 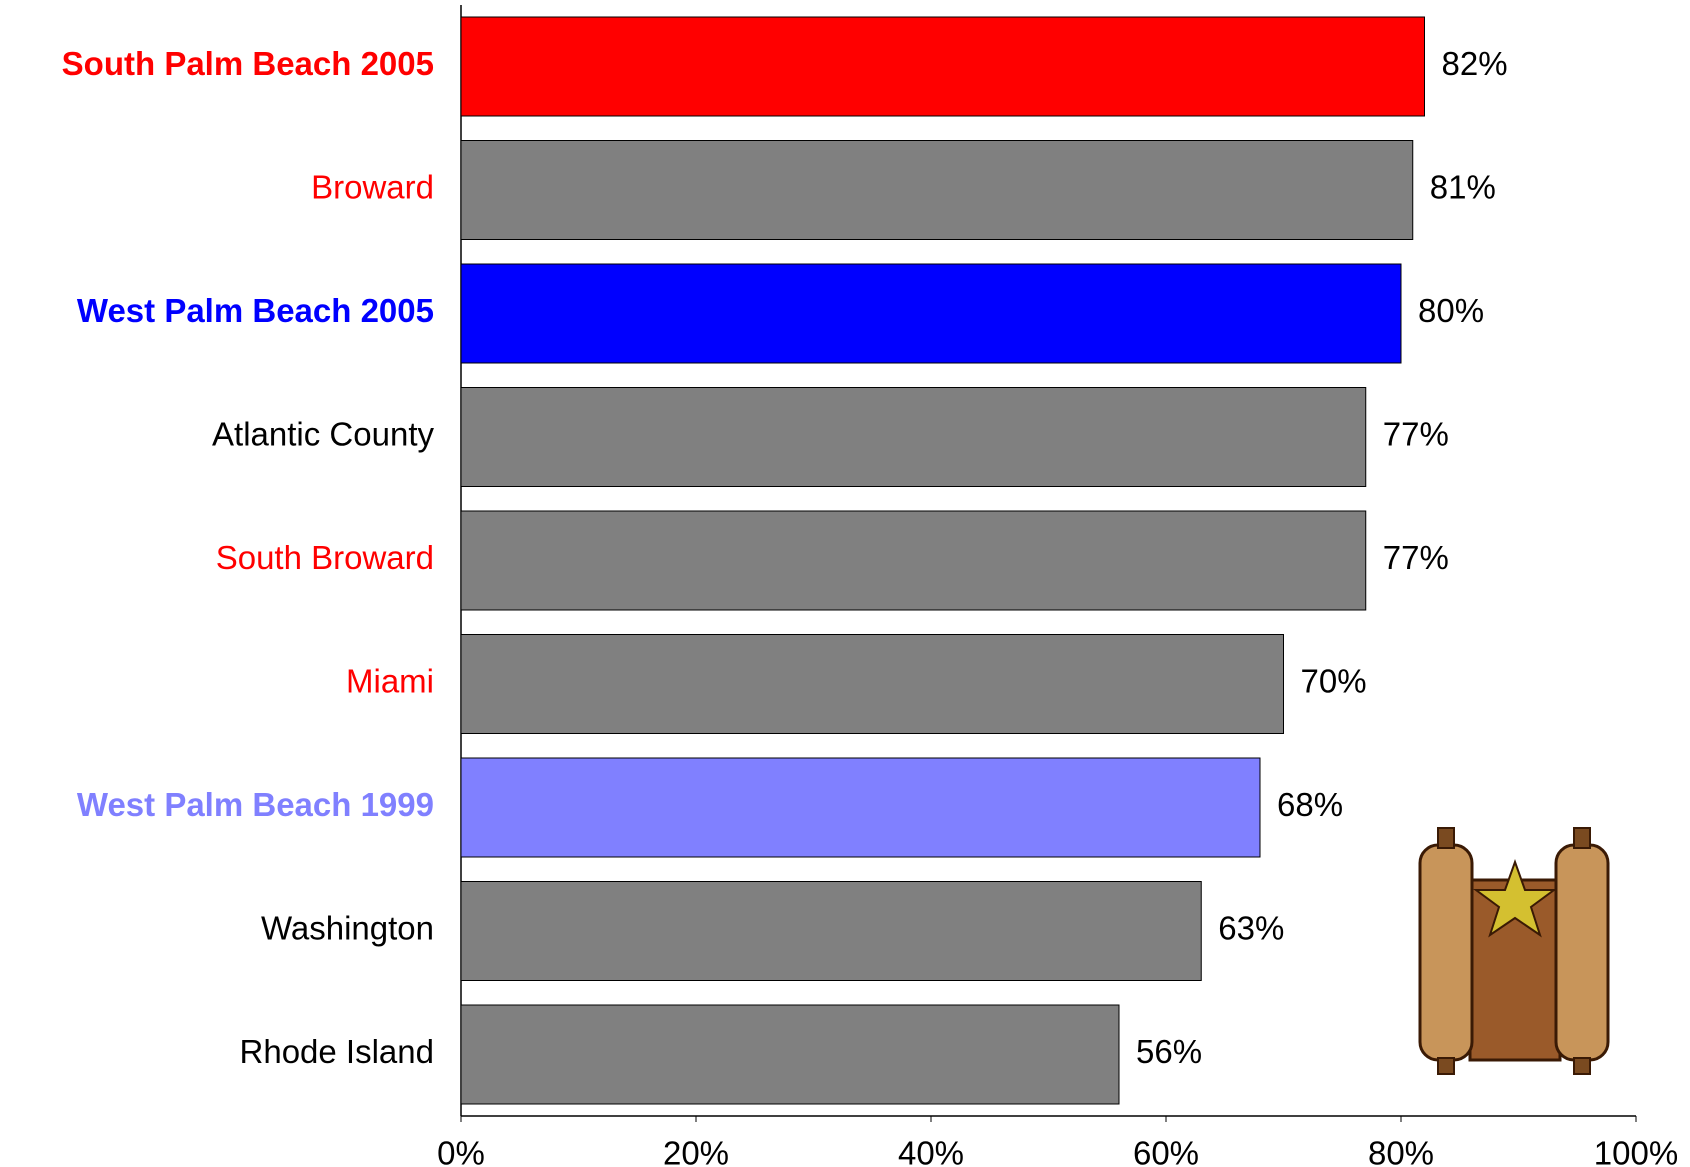 I want to click on category-label: Atlantic County, so click(x=323, y=434).